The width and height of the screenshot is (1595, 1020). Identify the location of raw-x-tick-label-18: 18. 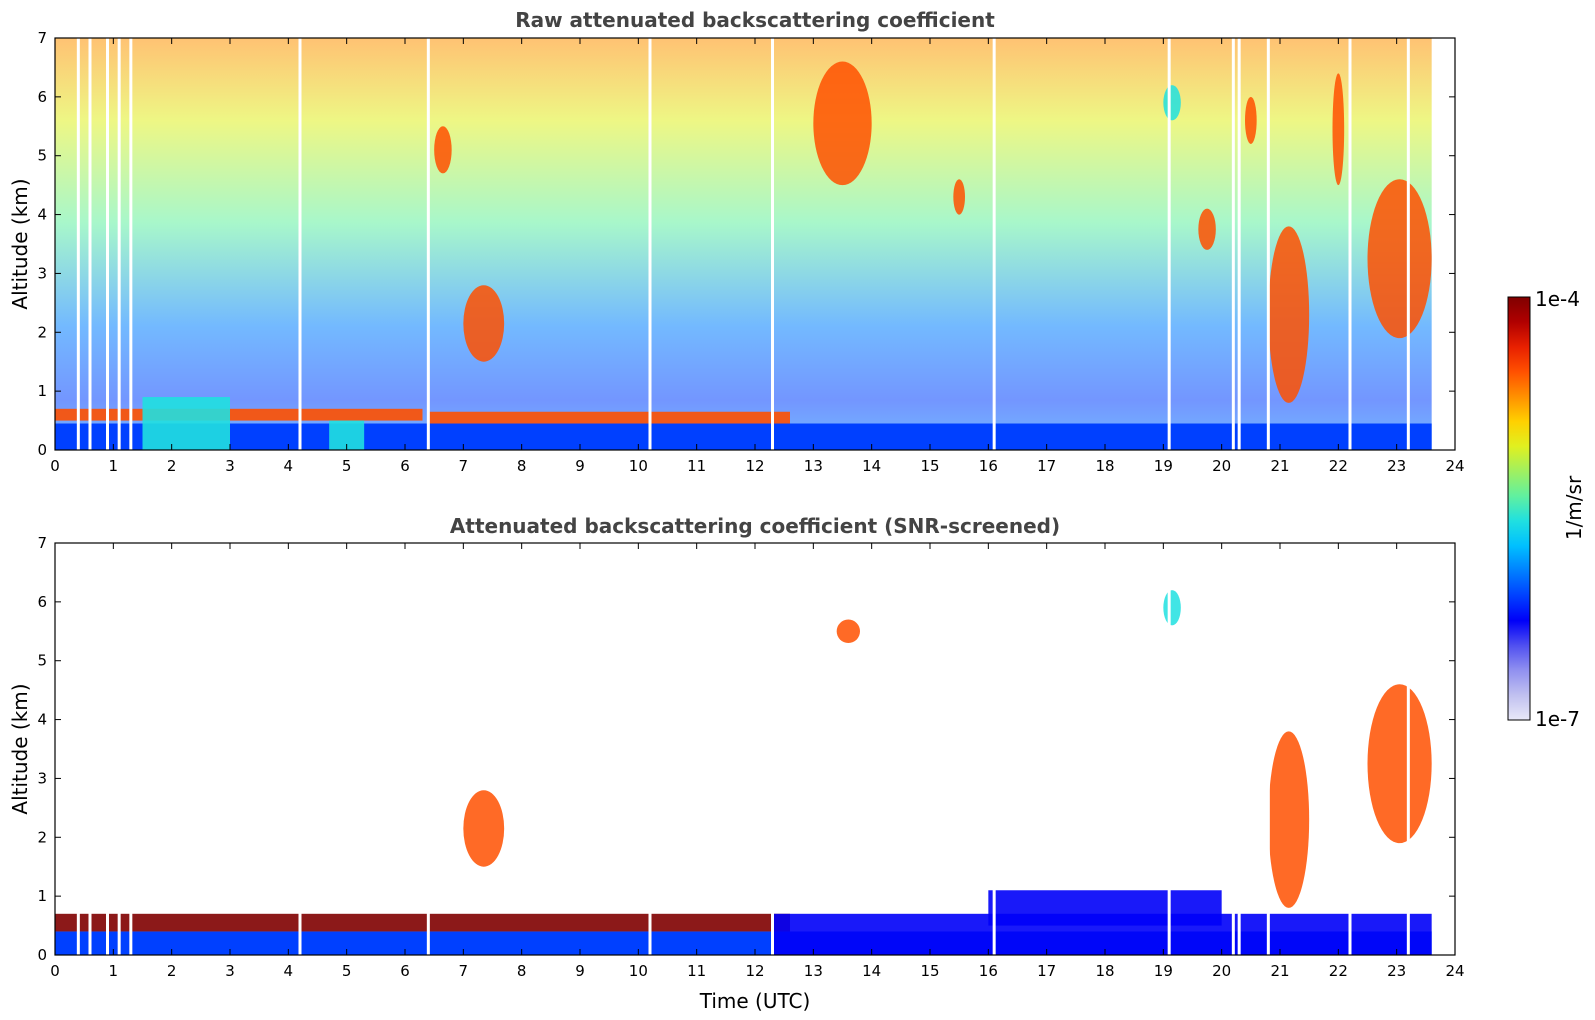
(1104, 466).